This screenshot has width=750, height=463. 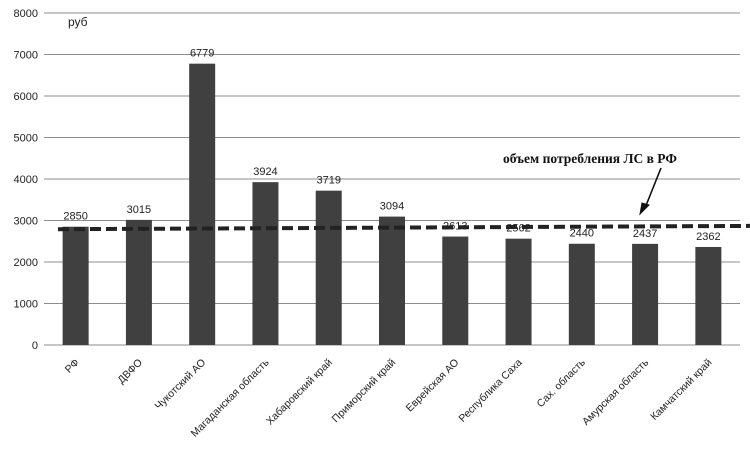 I want to click on category-label: РФ, so click(x=72, y=366).